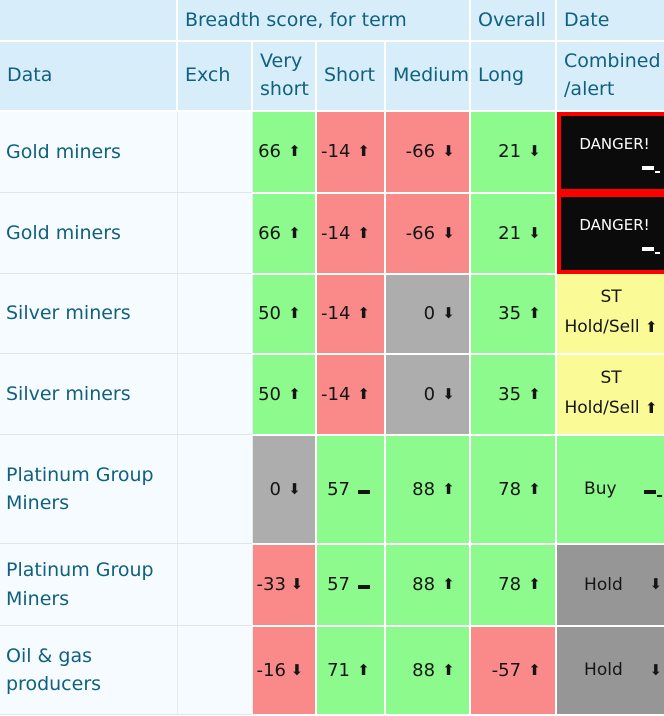  I want to click on alert-line1: ST, so click(611, 378).